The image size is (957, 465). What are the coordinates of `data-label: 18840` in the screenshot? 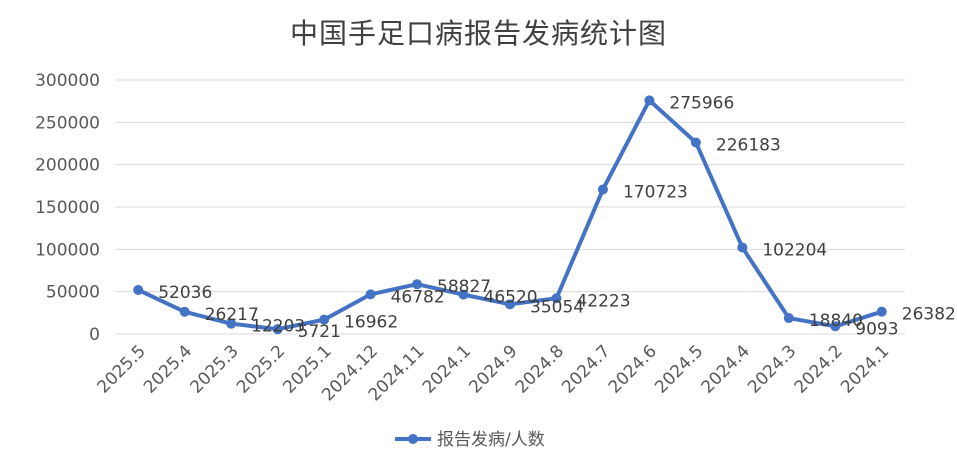 It's located at (836, 321).